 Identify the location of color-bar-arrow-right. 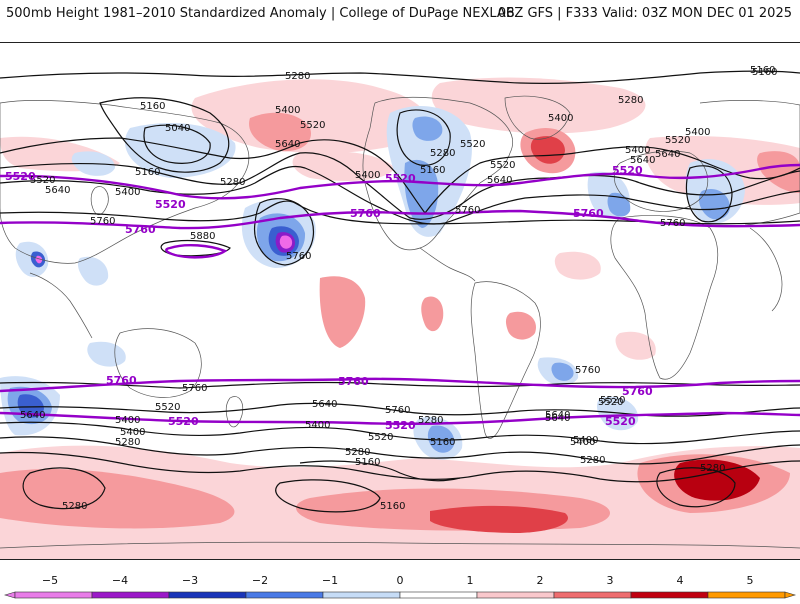
(790, 595).